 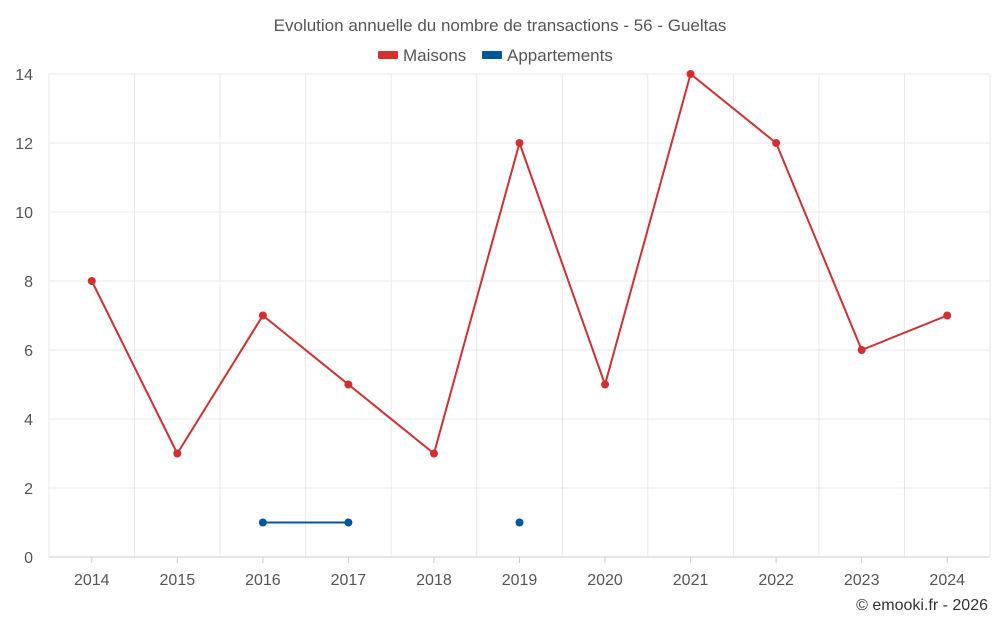 I want to click on x-tick-label: 2016, so click(x=263, y=580).